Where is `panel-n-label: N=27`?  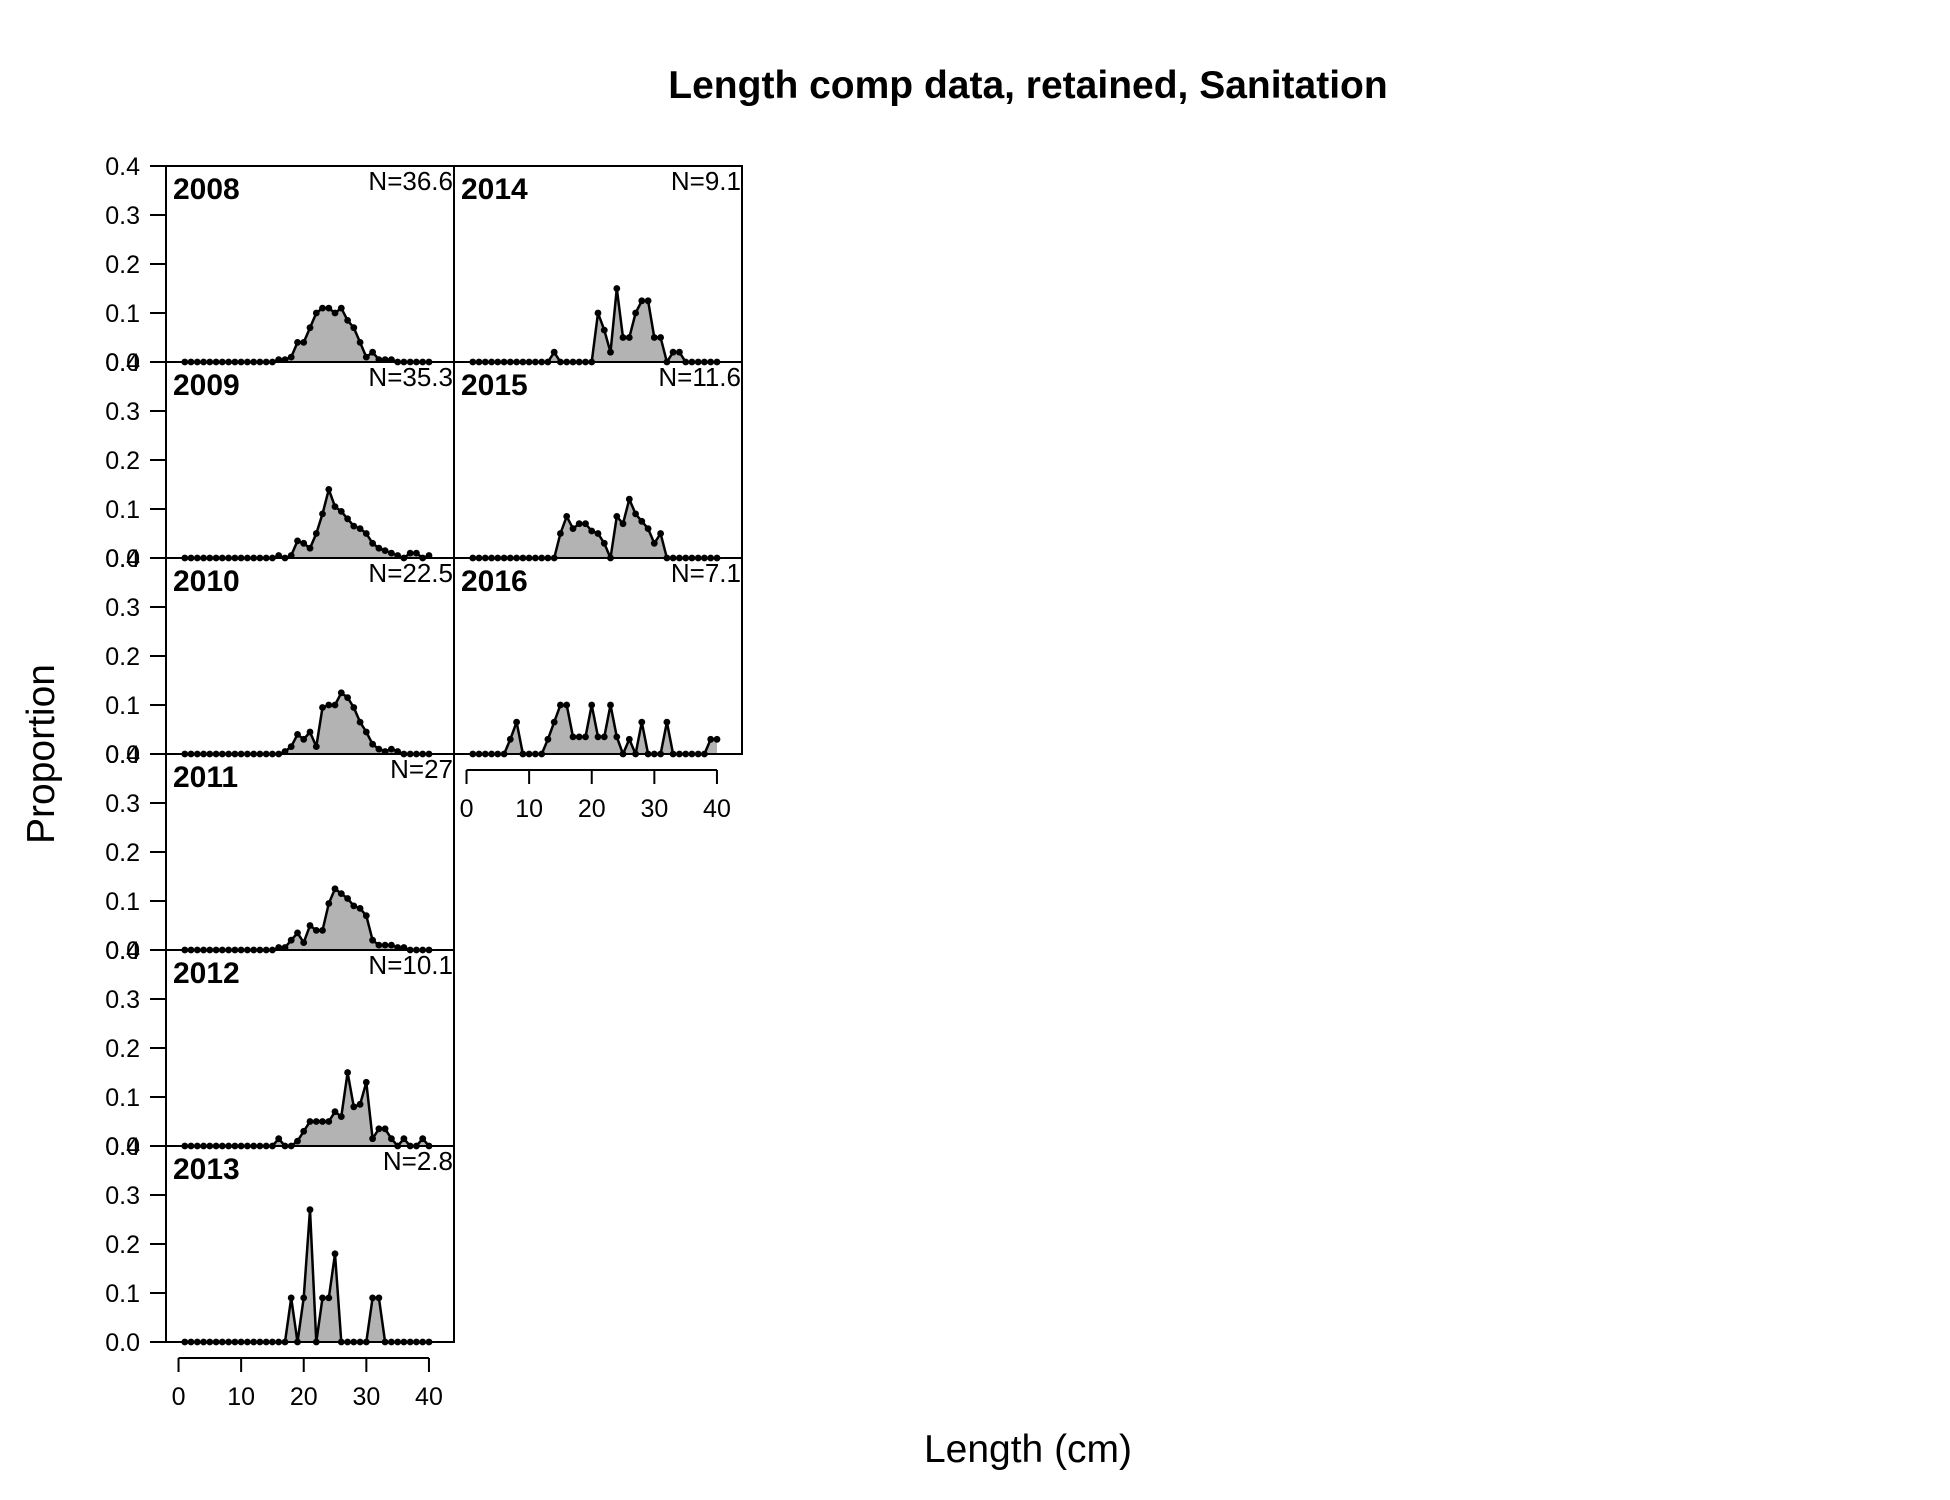 panel-n-label: N=27 is located at coordinates (421, 769).